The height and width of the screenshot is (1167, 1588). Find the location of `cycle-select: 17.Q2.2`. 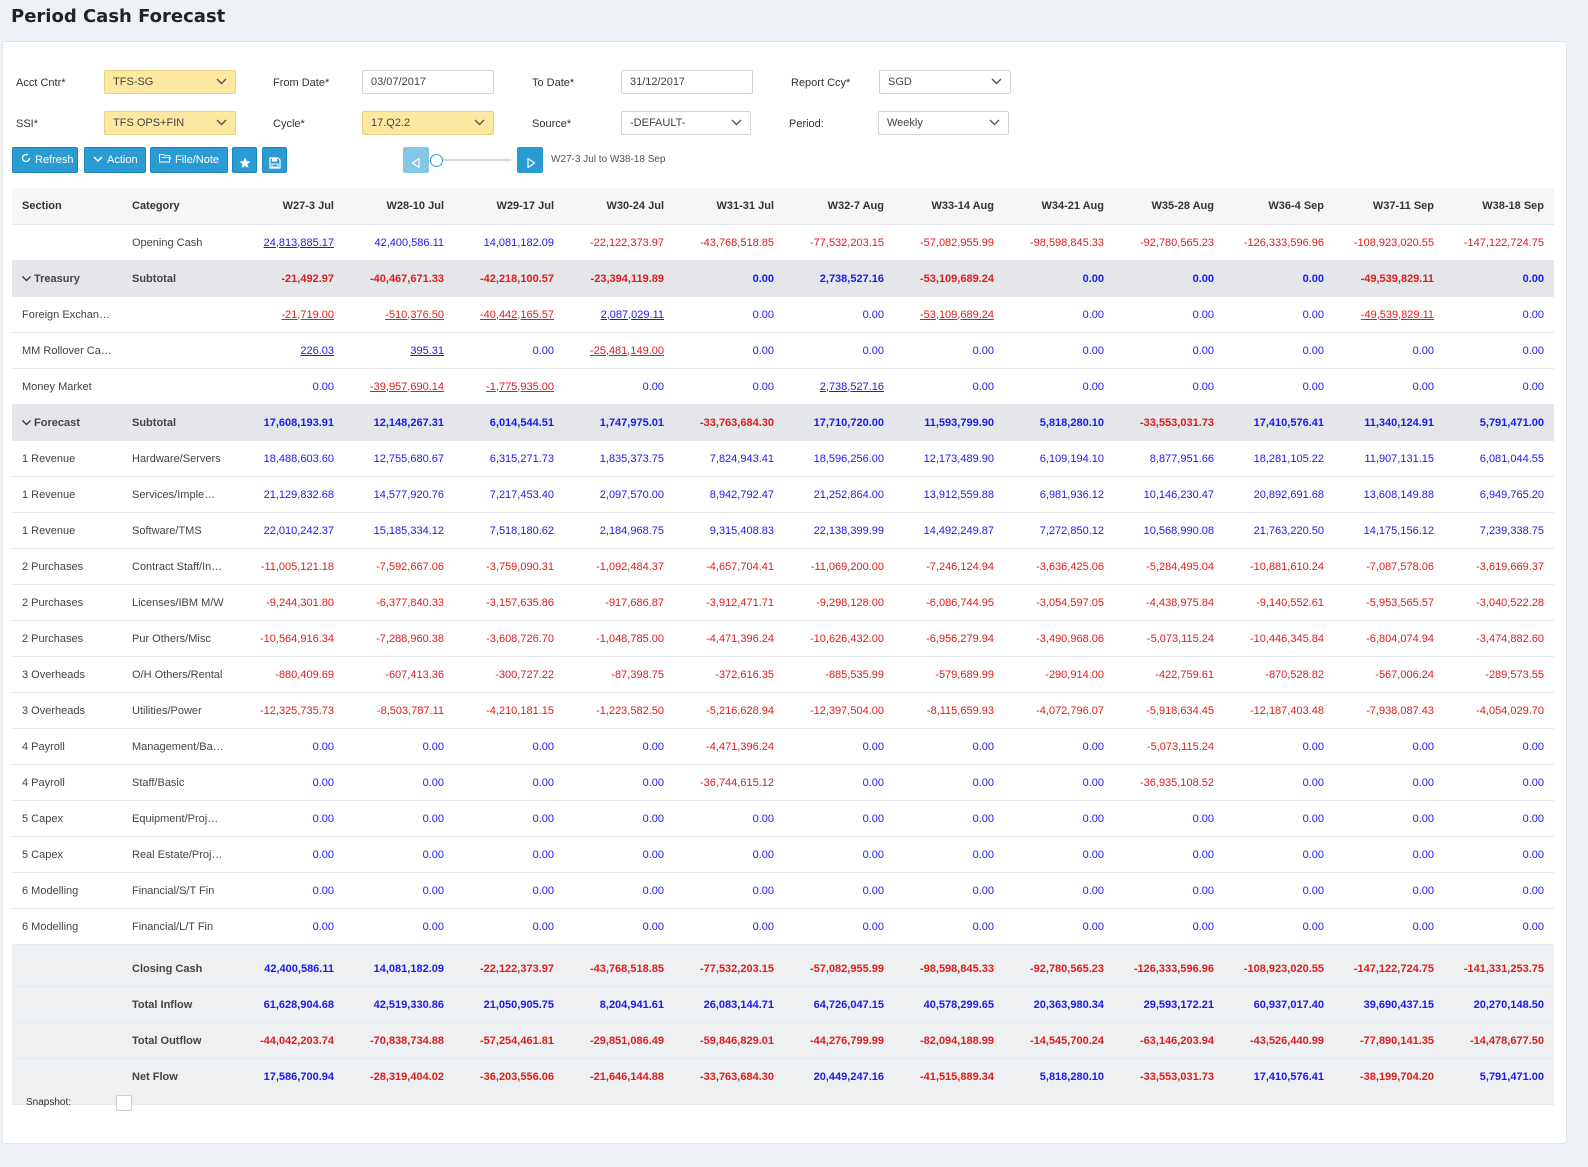

cycle-select: 17.Q2.2 is located at coordinates (428, 123).